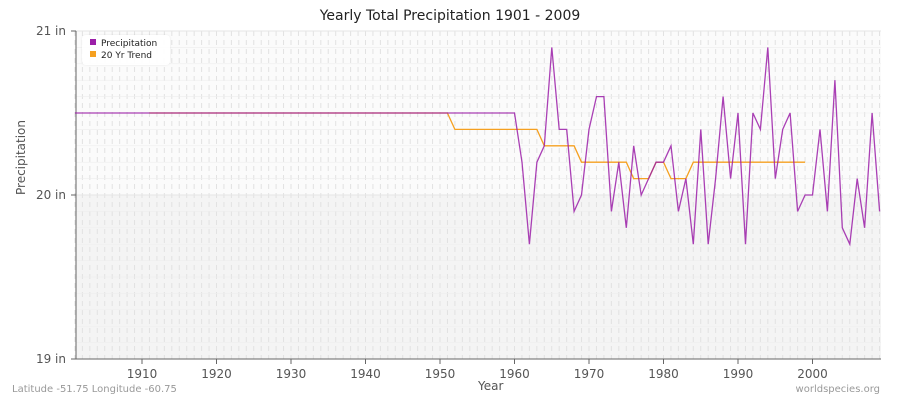  What do you see at coordinates (21, 157) in the screenshot?
I see `y-axis-label: Precipitation` at bounding box center [21, 157].